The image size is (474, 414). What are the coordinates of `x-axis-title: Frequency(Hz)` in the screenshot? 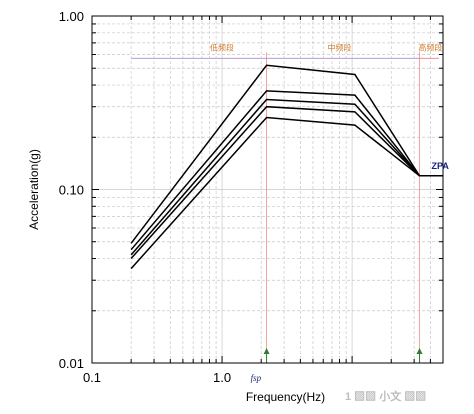 It's located at (285, 397).